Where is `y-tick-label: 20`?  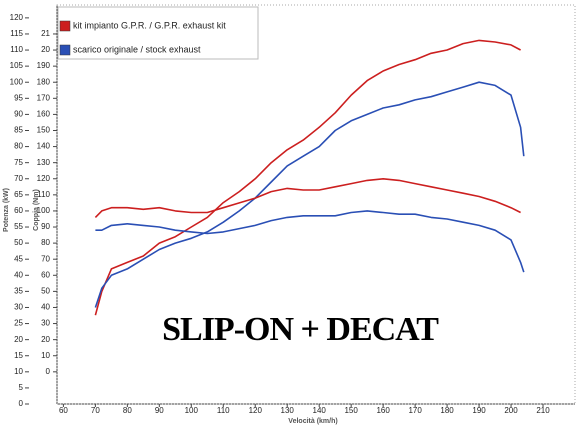
y-tick-label: 20 is located at coordinates (18, 339).